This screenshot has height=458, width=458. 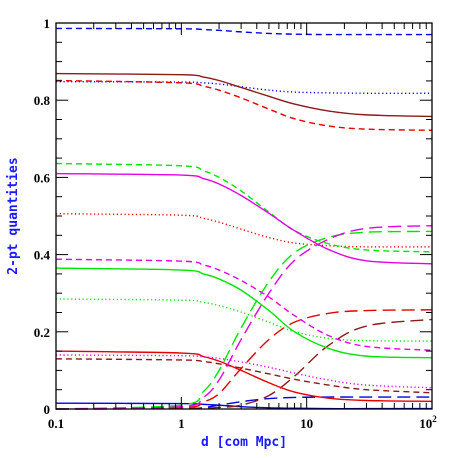 What do you see at coordinates (56, 423) in the screenshot?
I see `x-tick-label: 0.1` at bounding box center [56, 423].